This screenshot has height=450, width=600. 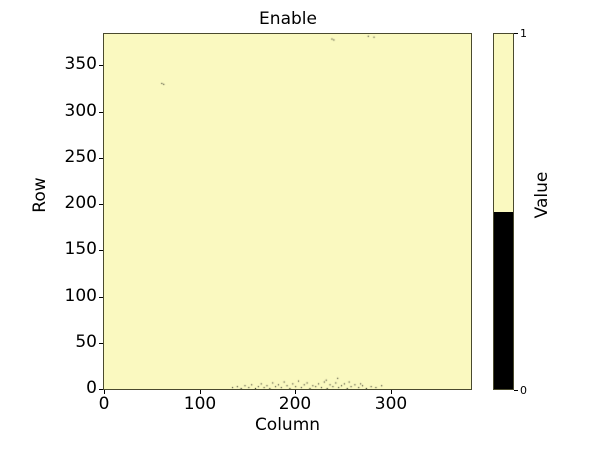 I want to click on y-tick-label: 250, so click(x=80, y=157).